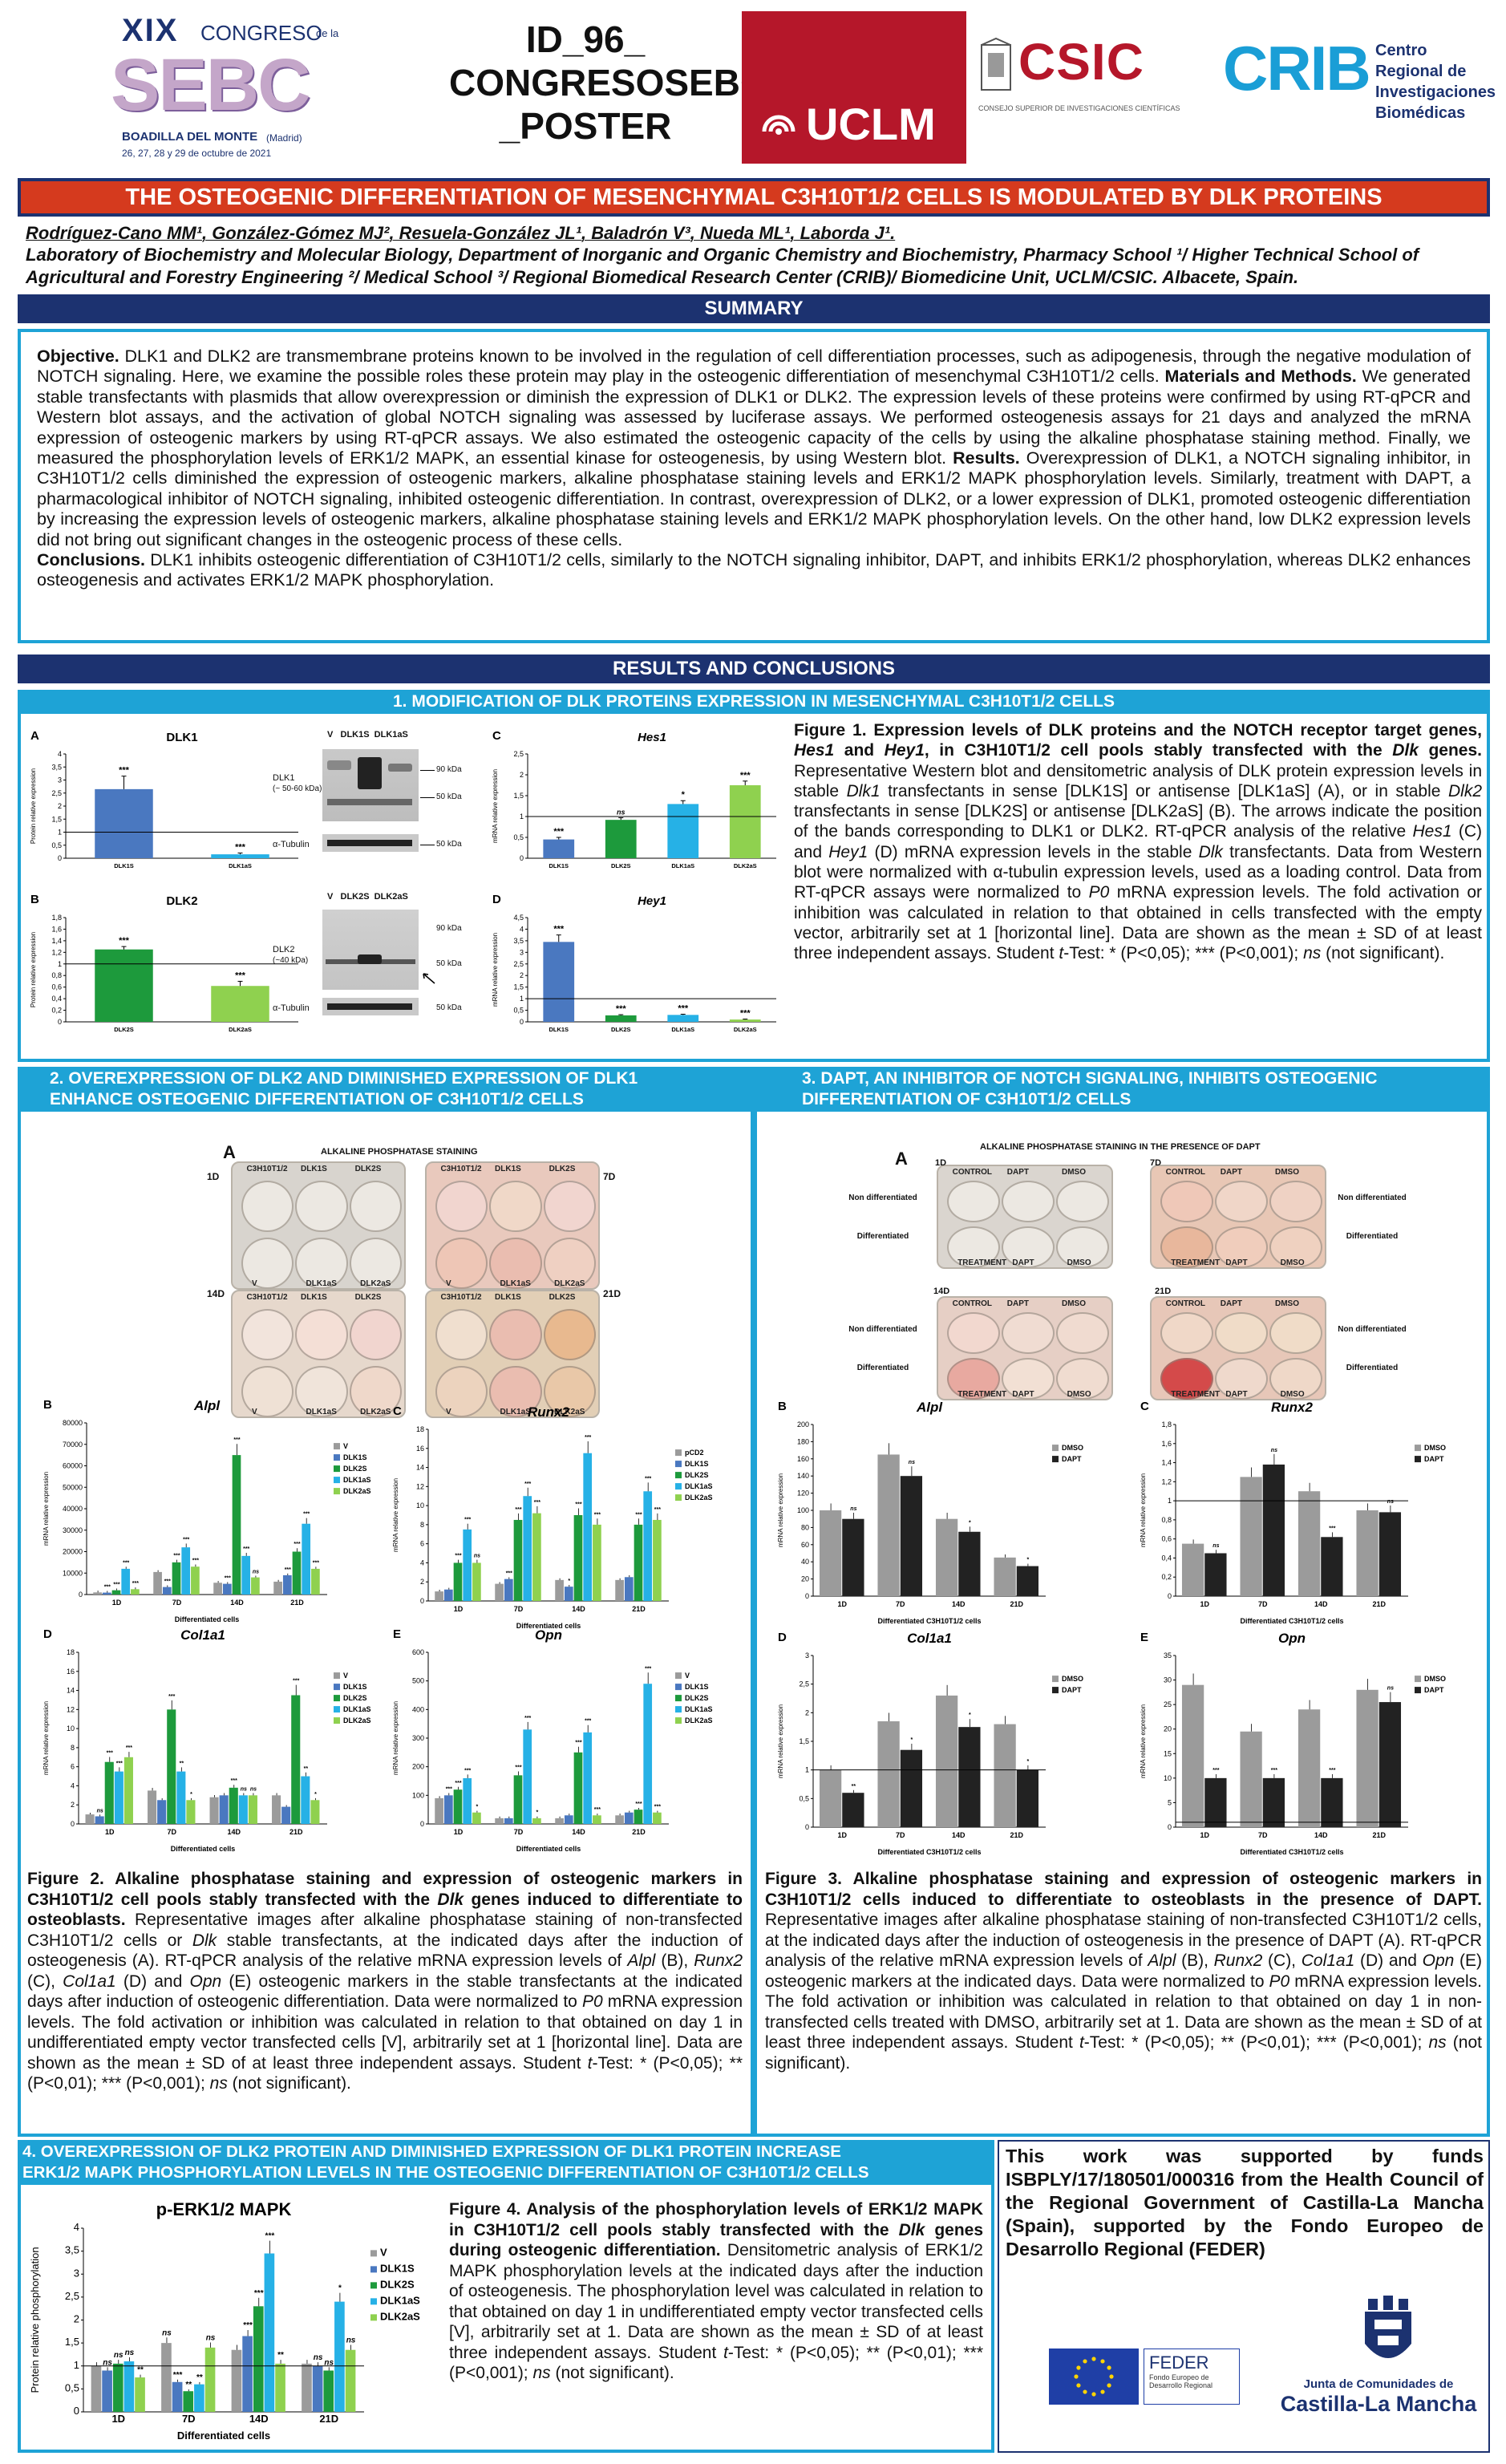  What do you see at coordinates (422, 1562) in the screenshot?
I see `y-tick-label: 4` at bounding box center [422, 1562].